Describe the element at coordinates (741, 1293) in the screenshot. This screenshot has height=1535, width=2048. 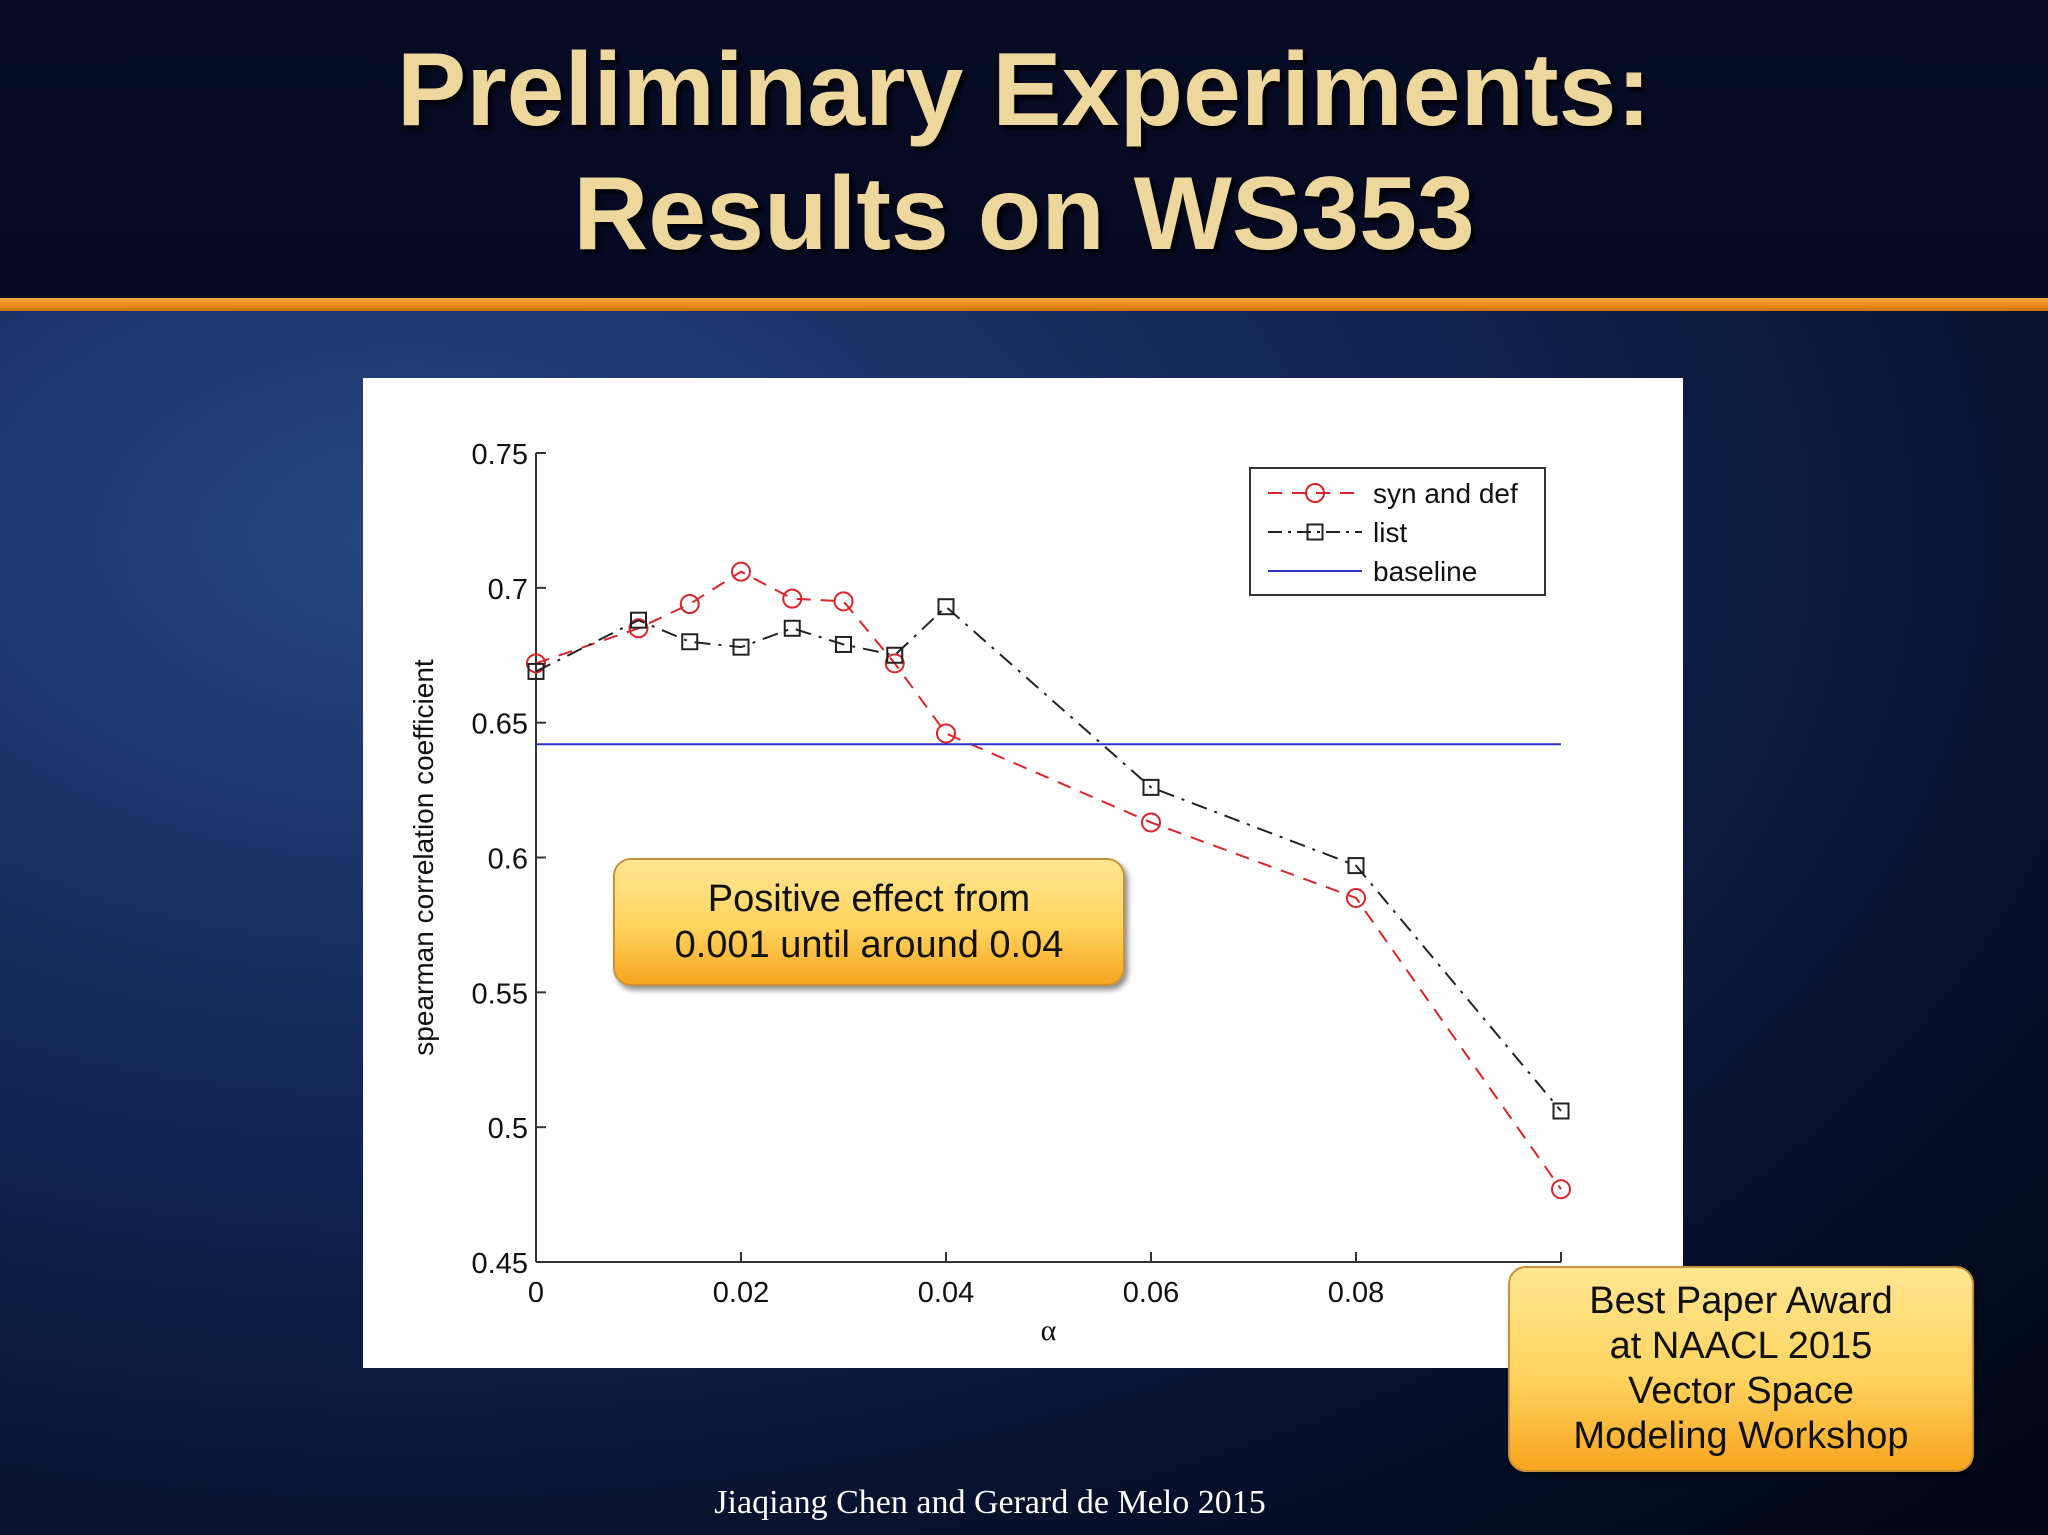
I see `x-tick-label: 0.02` at that location.